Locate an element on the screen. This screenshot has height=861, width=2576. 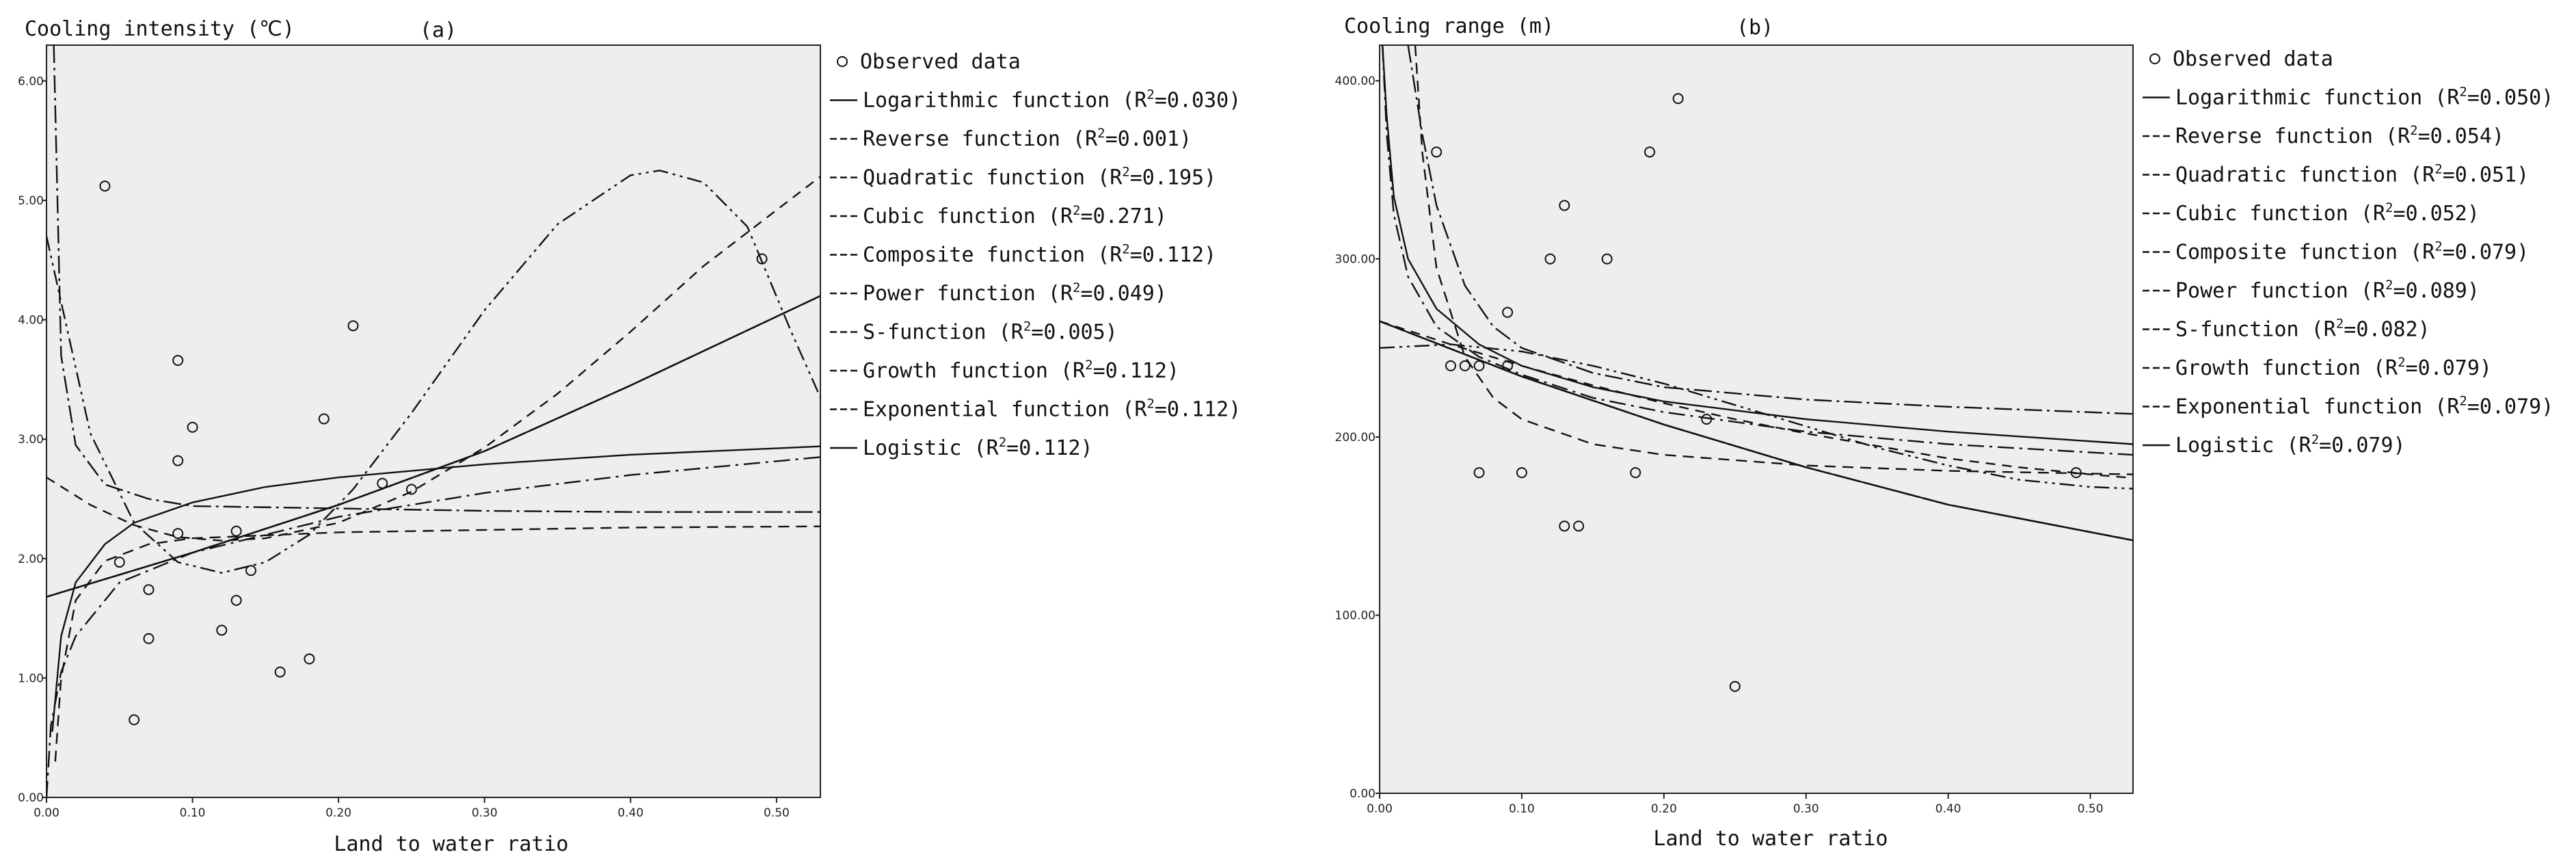
x-axis-title-b: Land to water ratio is located at coordinates (1770, 839).